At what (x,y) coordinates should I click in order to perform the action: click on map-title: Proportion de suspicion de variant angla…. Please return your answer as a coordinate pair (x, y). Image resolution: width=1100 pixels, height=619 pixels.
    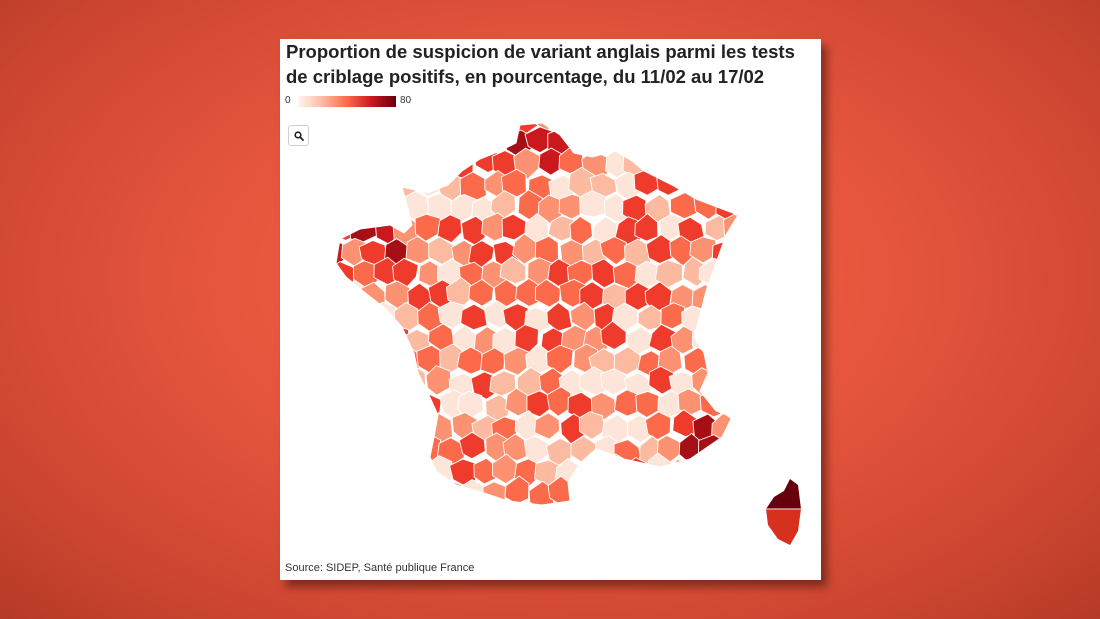
    Looking at the image, I should click on (540, 64).